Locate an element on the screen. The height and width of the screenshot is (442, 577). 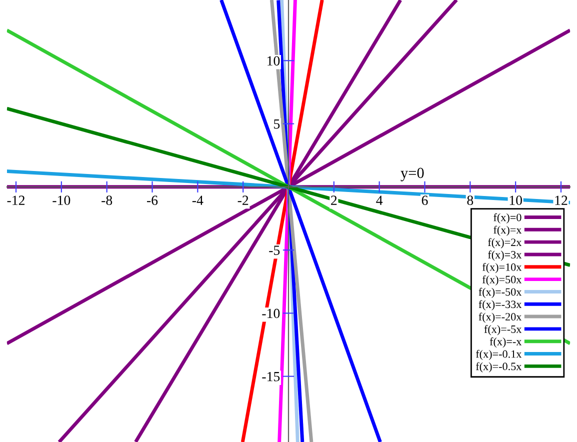
x-tick-label: 12 is located at coordinates (561, 200).